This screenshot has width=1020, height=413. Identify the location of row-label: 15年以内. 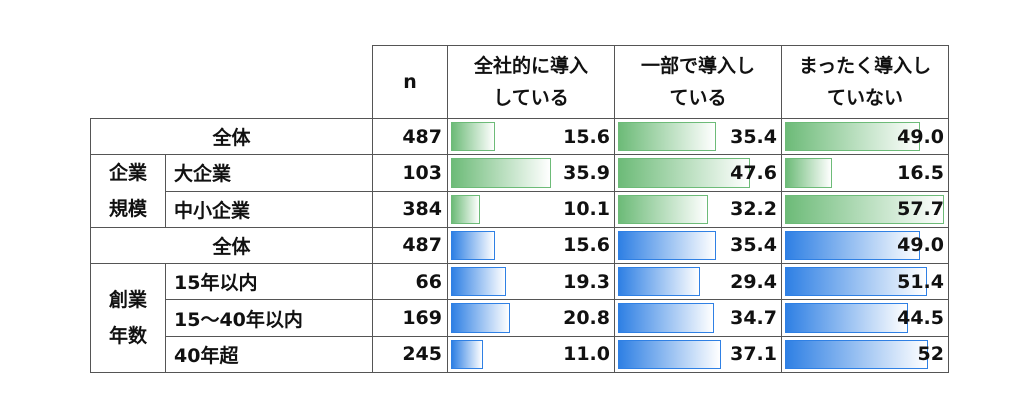
(269, 282).